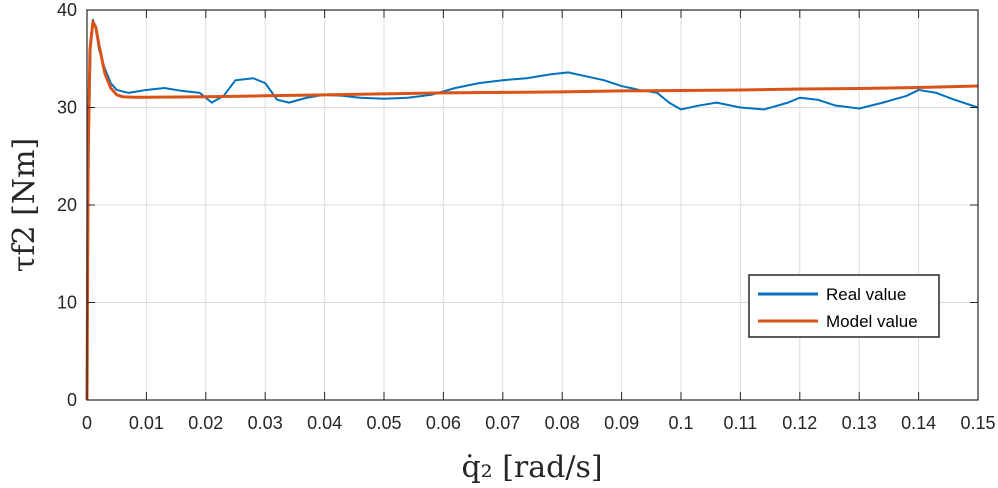 The height and width of the screenshot is (488, 998). I want to click on x-tick-label: 0.13, so click(859, 423).